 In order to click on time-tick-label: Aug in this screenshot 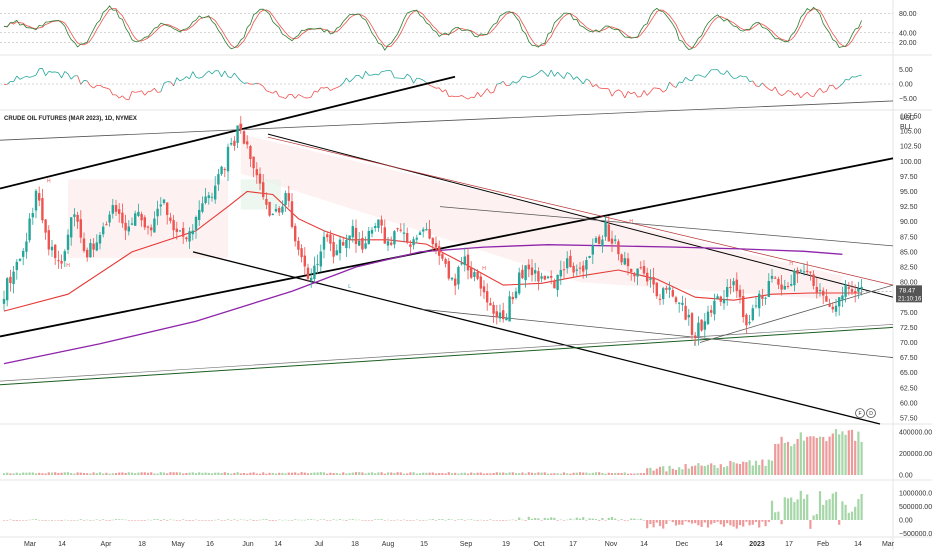, I will do `click(388, 544)`.